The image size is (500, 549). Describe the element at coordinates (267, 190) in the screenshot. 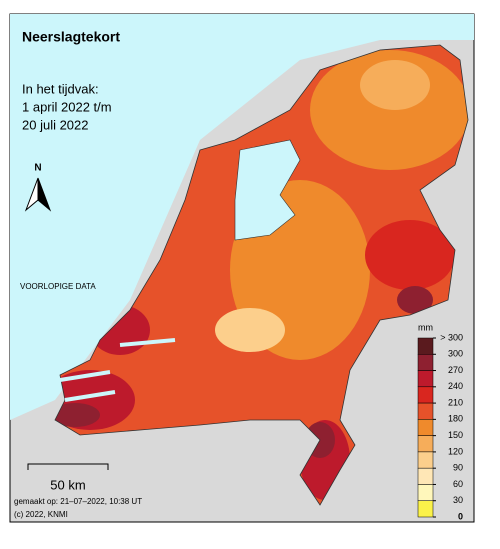

I see `lake` at that location.